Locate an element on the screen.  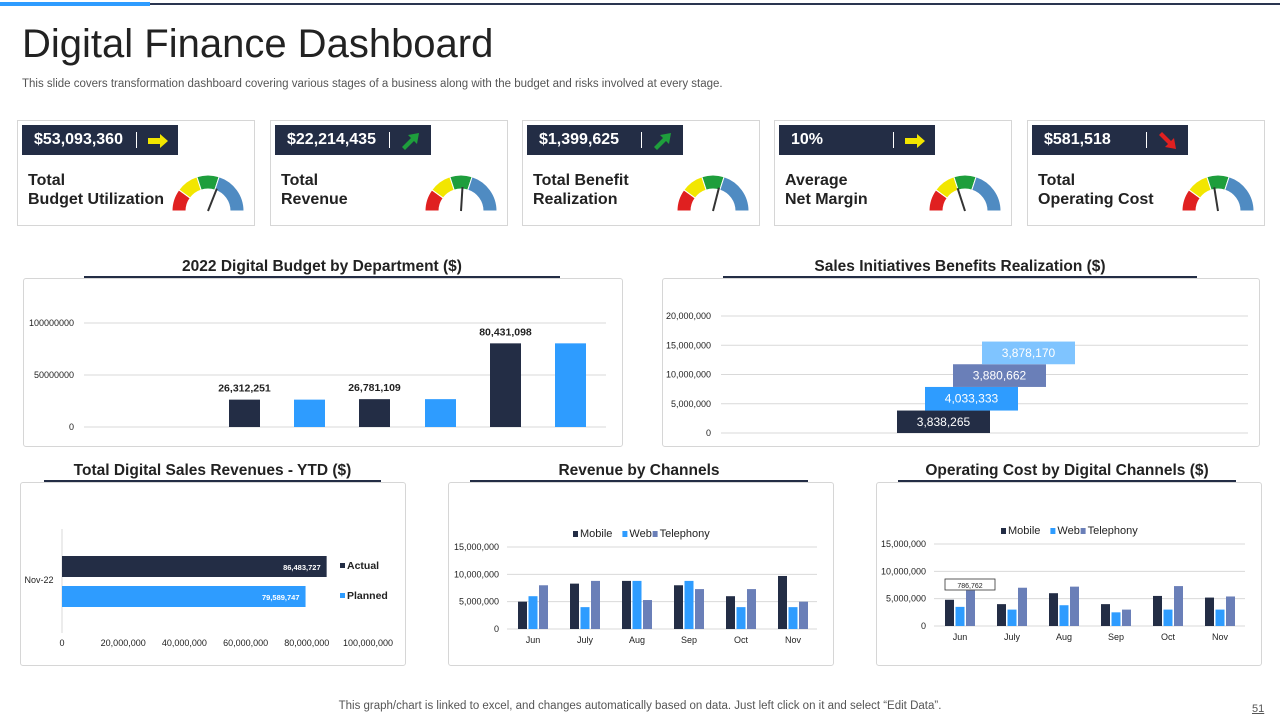
kpi-value: $22,214,435 is located at coordinates (331, 139).